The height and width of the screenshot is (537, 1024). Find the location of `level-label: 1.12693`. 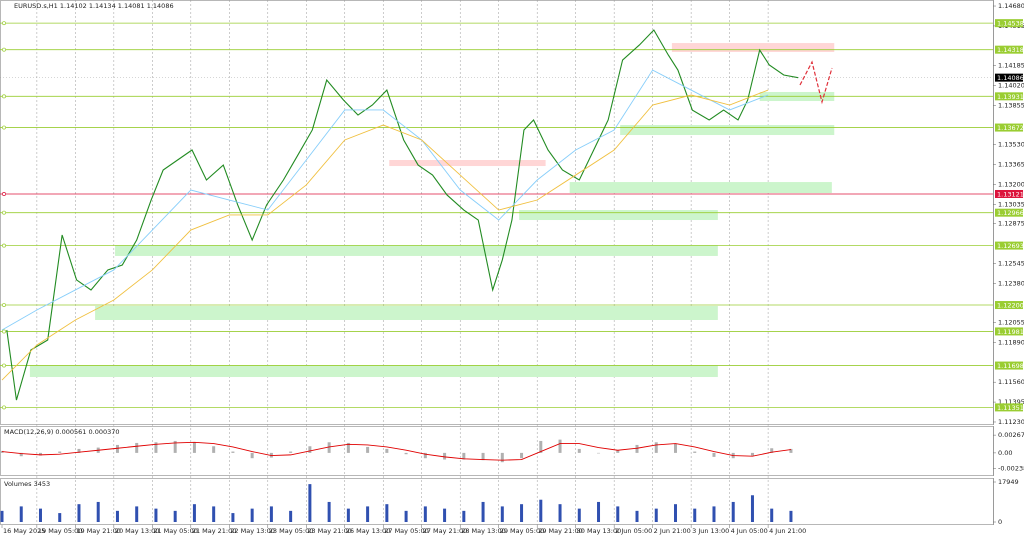

level-label: 1.12693 is located at coordinates (1010, 246).